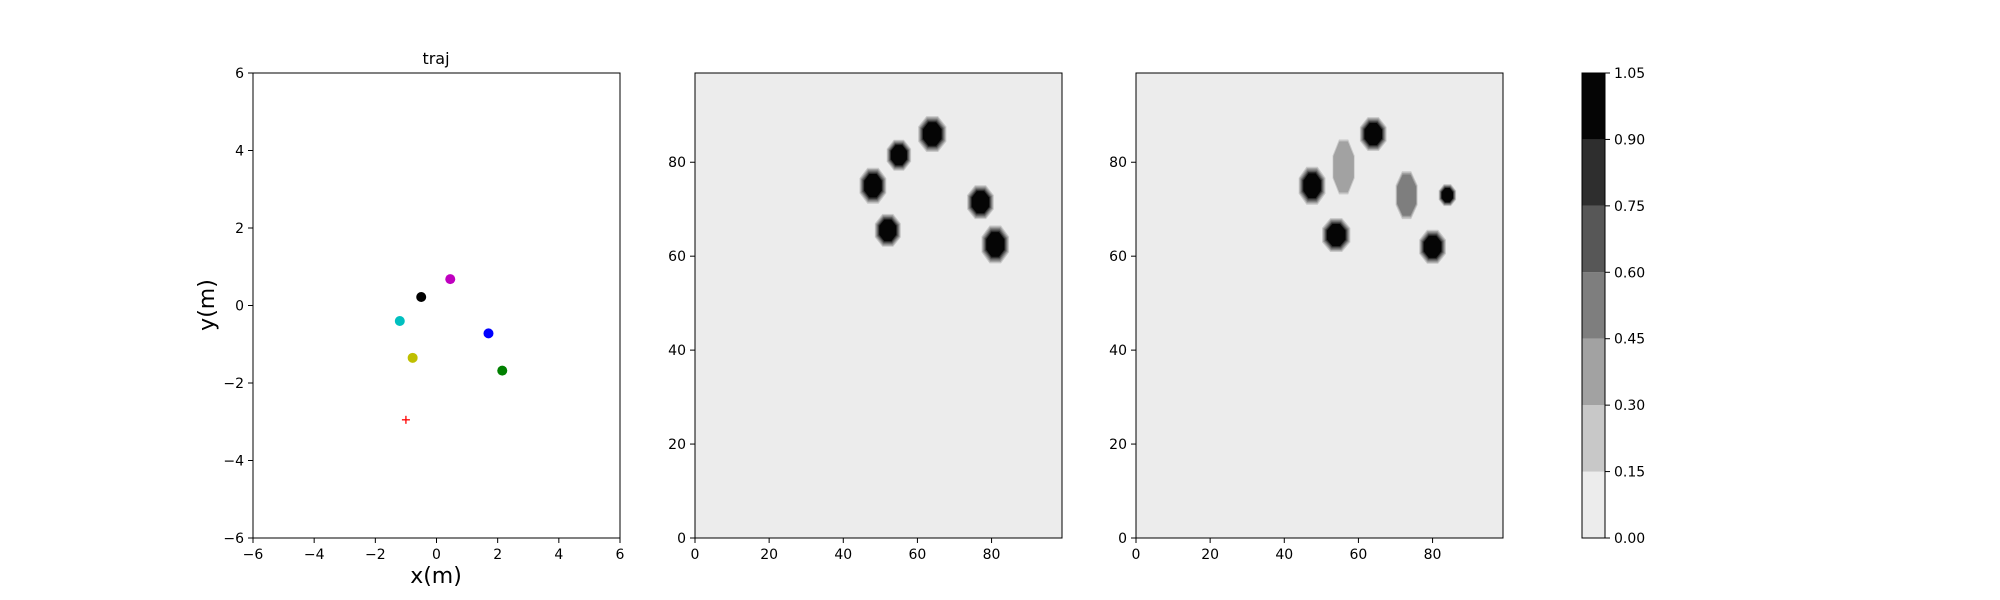  Describe the element at coordinates (436, 576) in the screenshot. I see `trajectory-x-axis-label: x(m)` at that location.